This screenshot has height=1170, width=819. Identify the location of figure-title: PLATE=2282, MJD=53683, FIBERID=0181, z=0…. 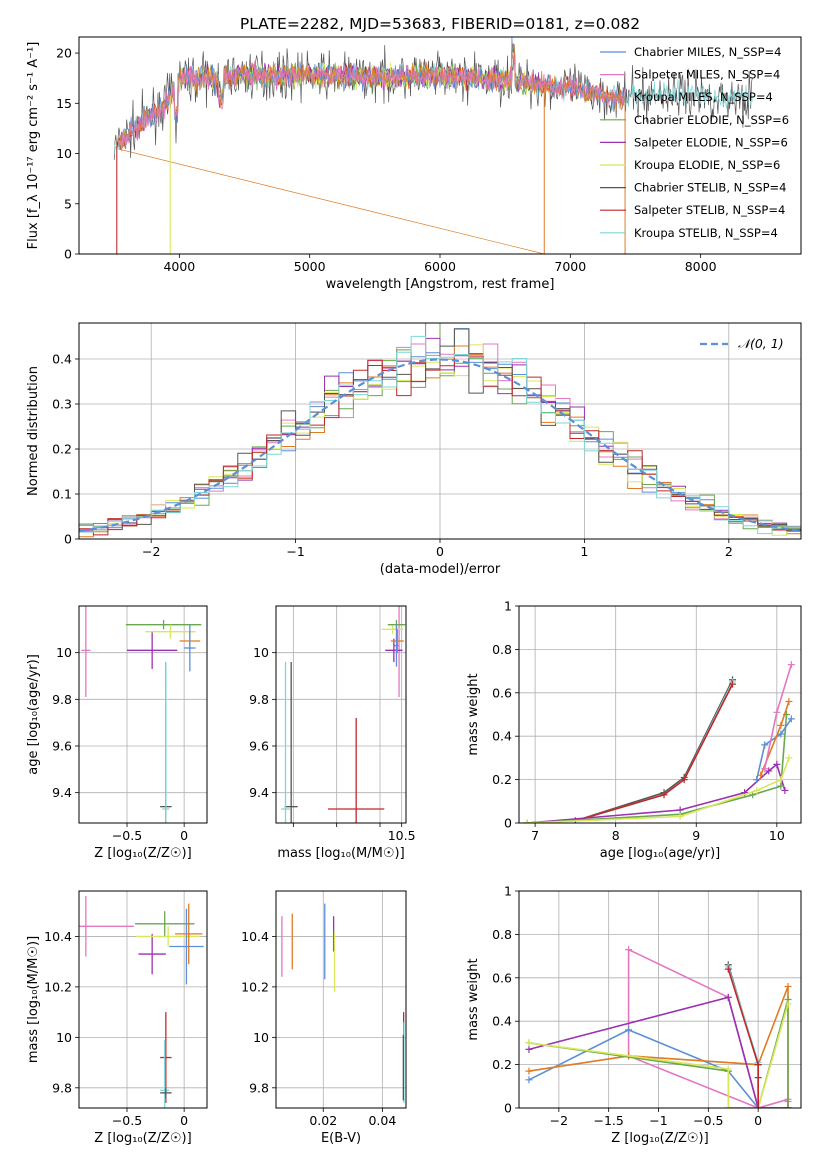
(440, 24).